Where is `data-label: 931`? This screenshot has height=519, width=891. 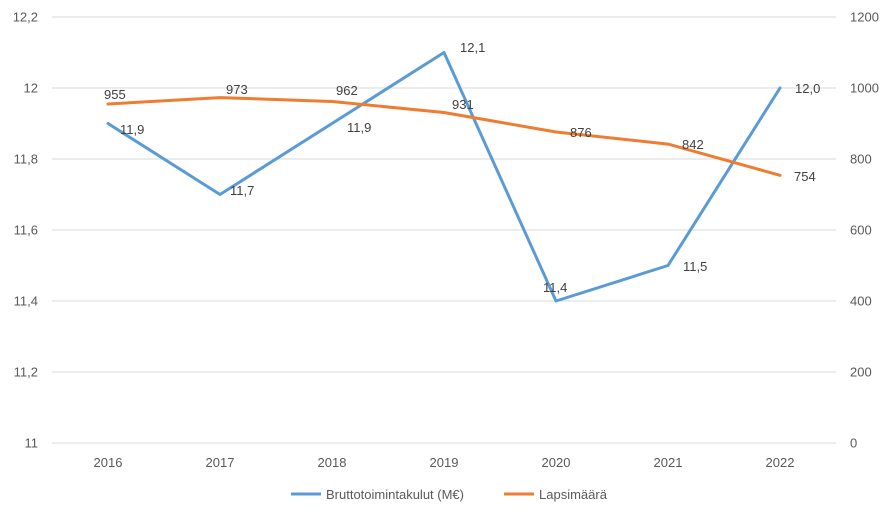 data-label: 931 is located at coordinates (463, 104).